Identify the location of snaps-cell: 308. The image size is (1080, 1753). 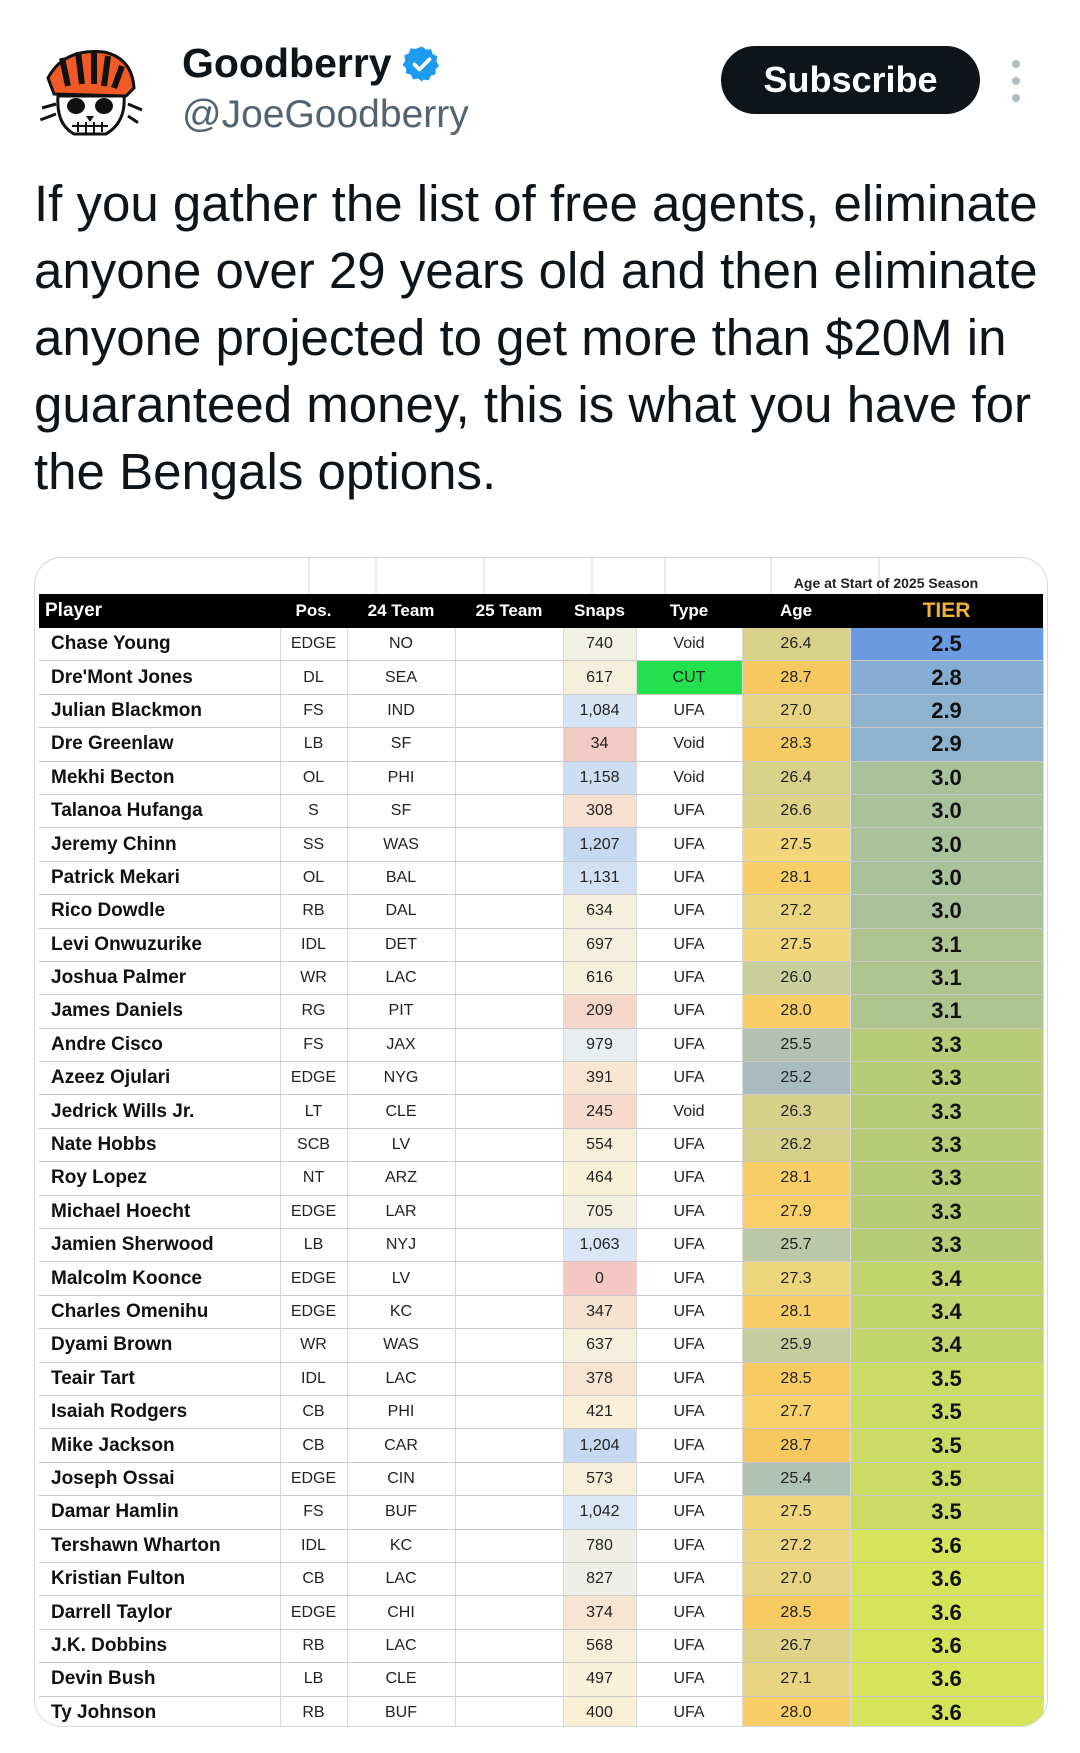
(600, 811).